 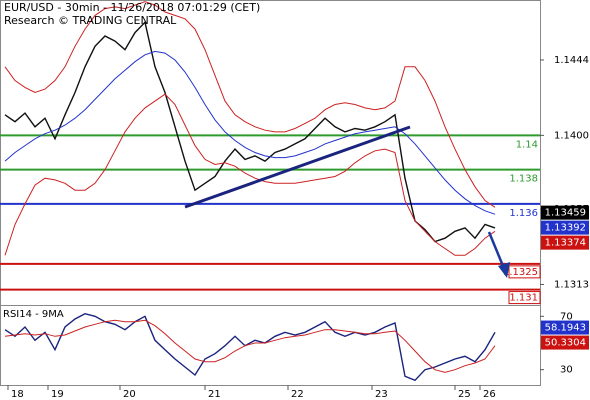 I want to click on x-tick-label: 26, so click(x=489, y=394).